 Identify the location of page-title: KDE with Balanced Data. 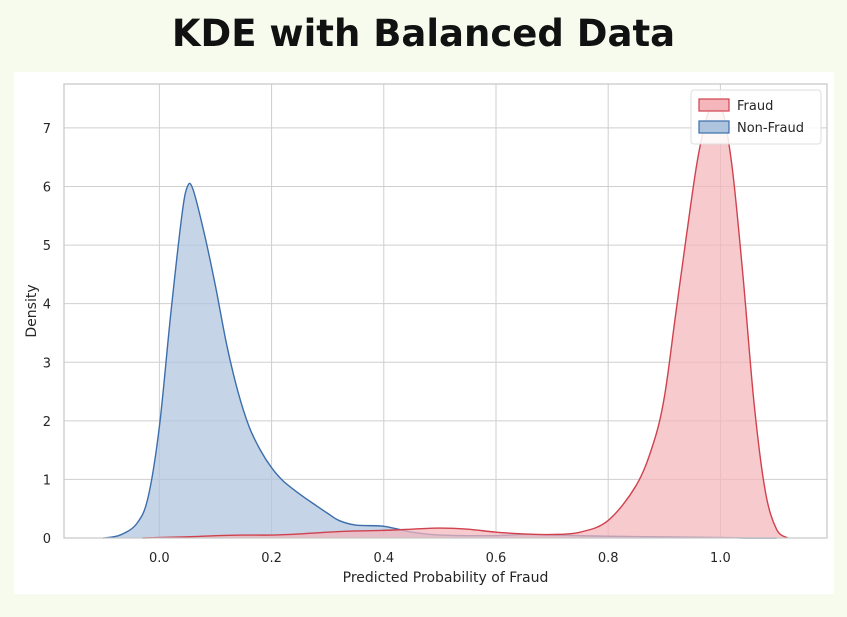
(423, 33).